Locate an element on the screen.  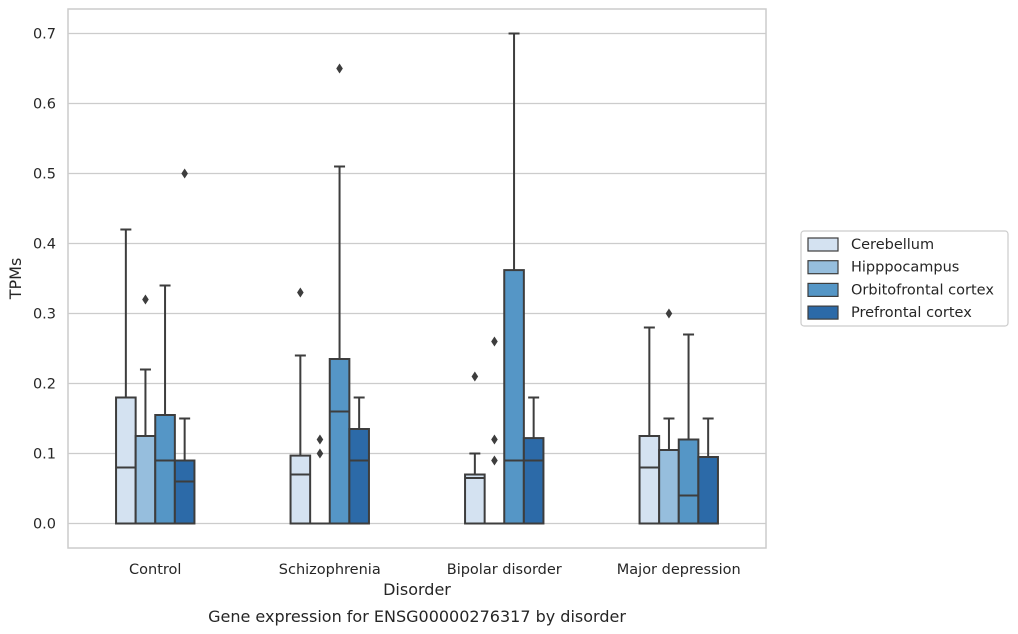
y-tick-label: 0.3 is located at coordinates (44, 315).